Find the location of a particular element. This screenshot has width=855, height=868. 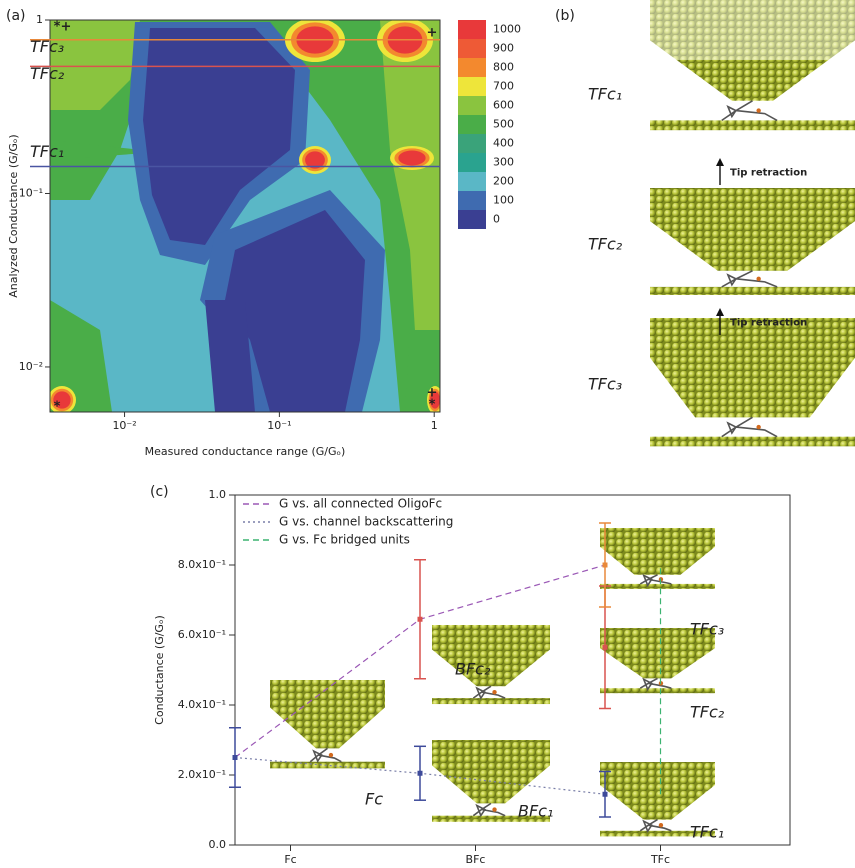

y-tick-label: 6.0x10⁻¹ is located at coordinates (202, 634).